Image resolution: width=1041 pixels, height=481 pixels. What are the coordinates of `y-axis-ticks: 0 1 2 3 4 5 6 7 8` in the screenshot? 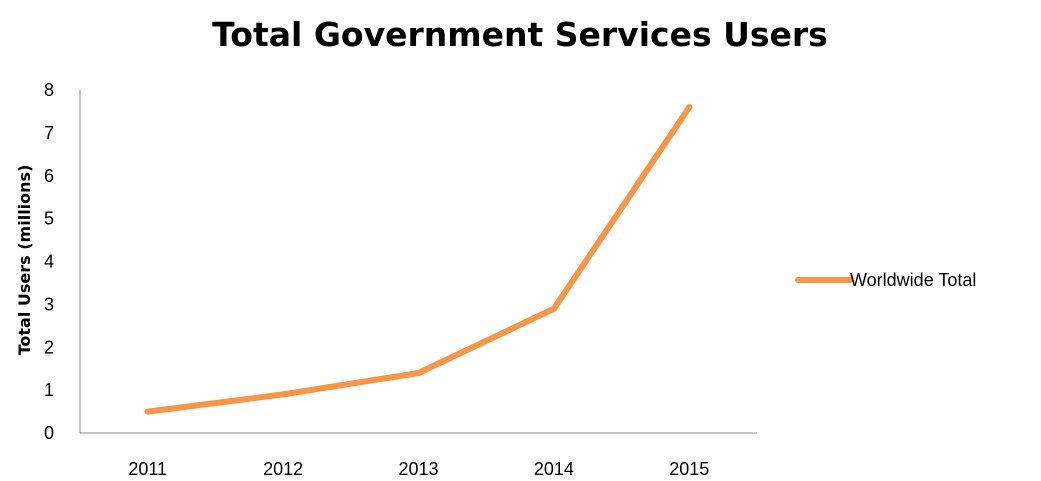 It's located at (49, 261).